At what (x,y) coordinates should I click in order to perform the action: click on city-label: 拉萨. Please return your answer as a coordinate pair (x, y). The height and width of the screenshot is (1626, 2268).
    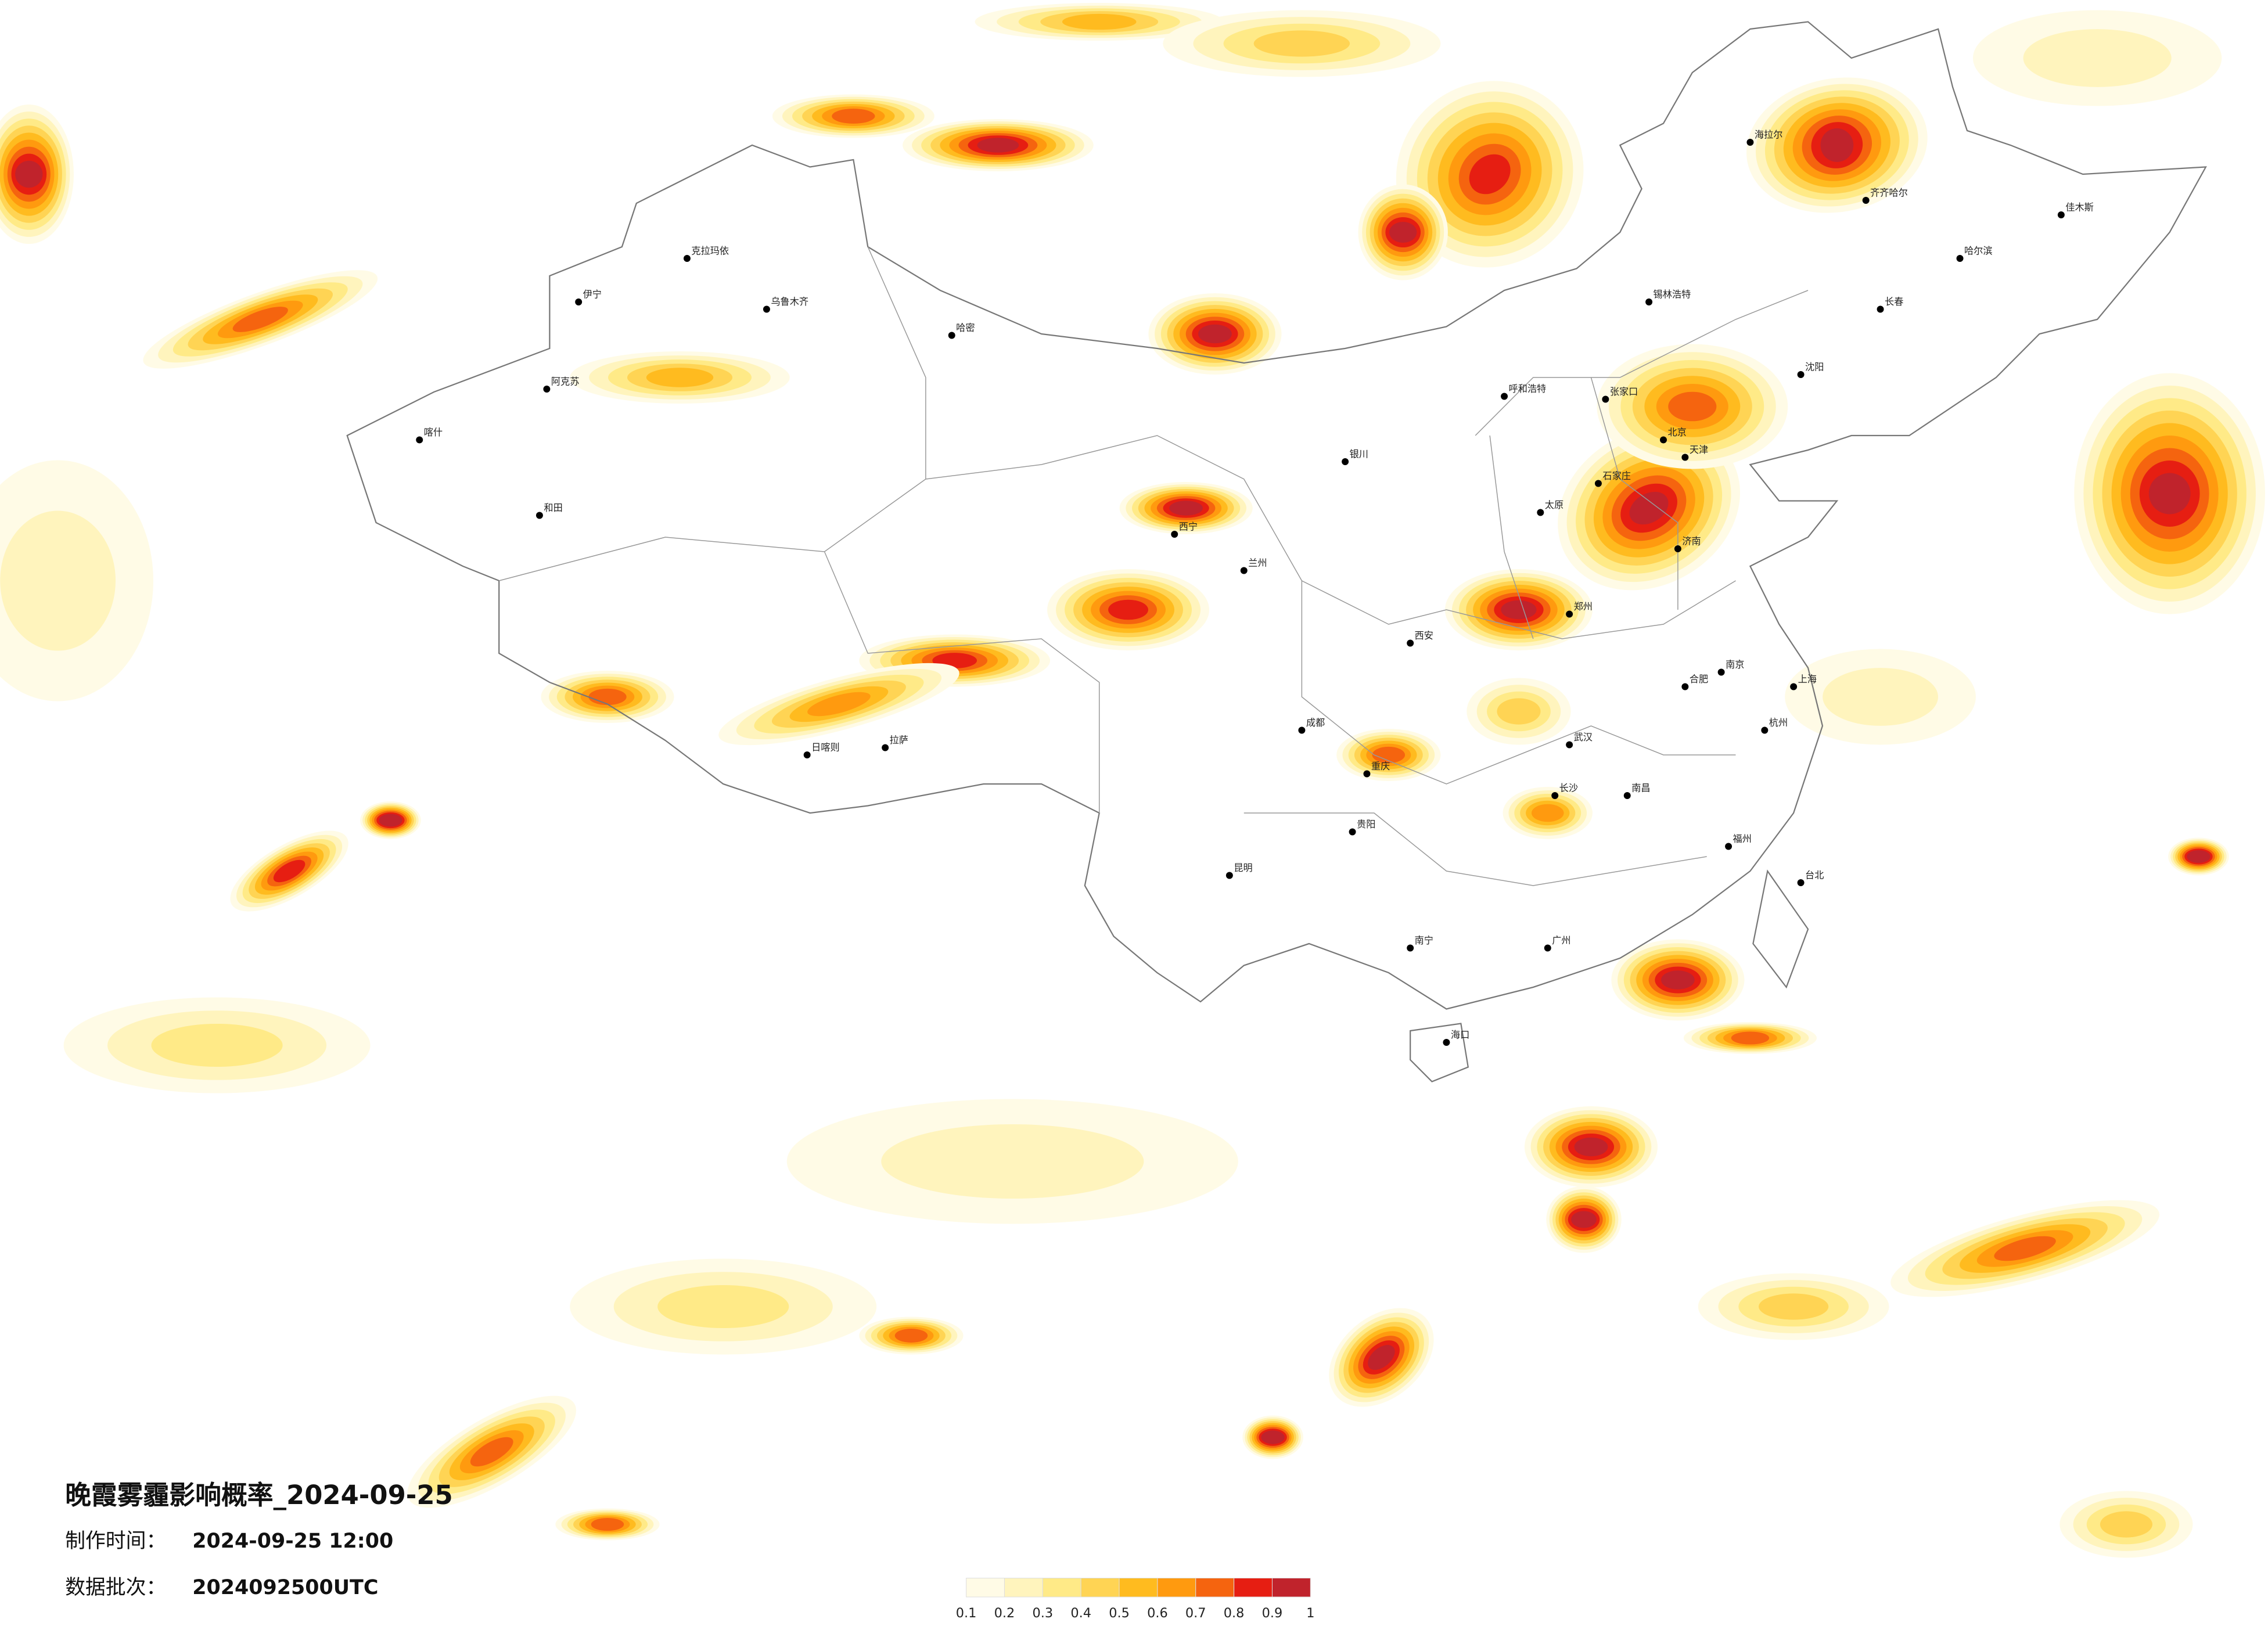
    Looking at the image, I should click on (899, 740).